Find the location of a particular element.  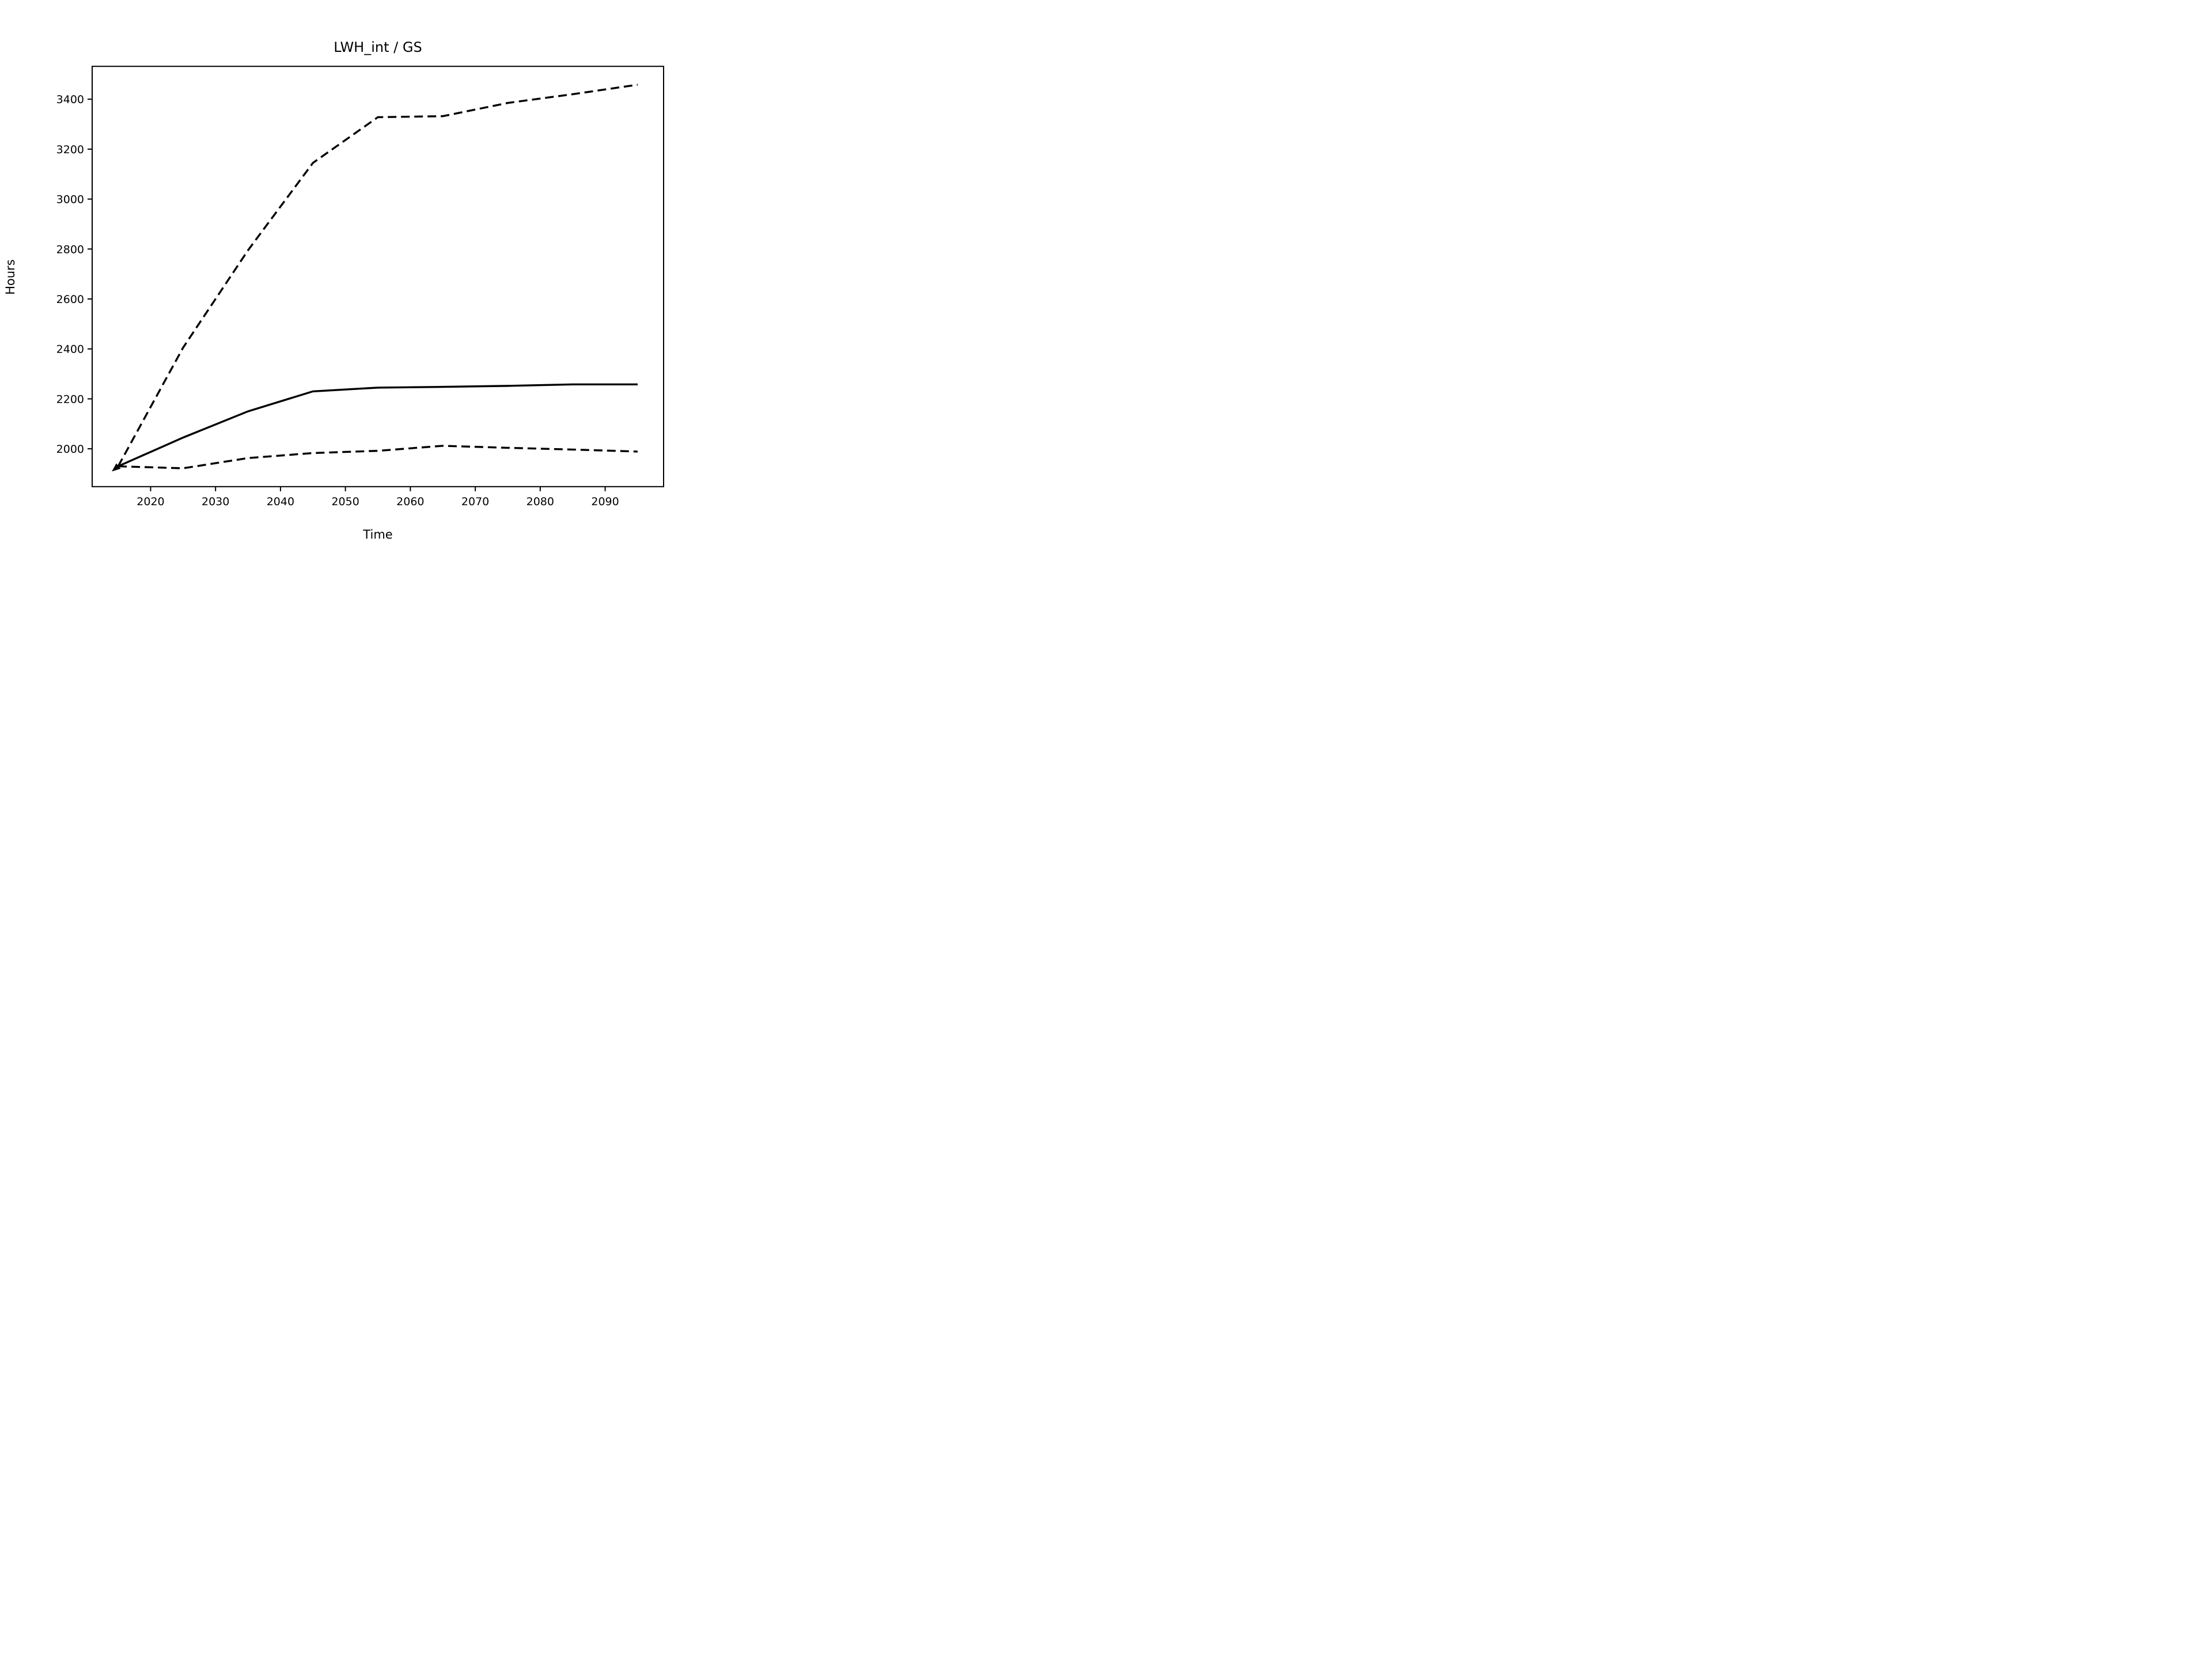

x-tick-label: 2080 is located at coordinates (540, 501).